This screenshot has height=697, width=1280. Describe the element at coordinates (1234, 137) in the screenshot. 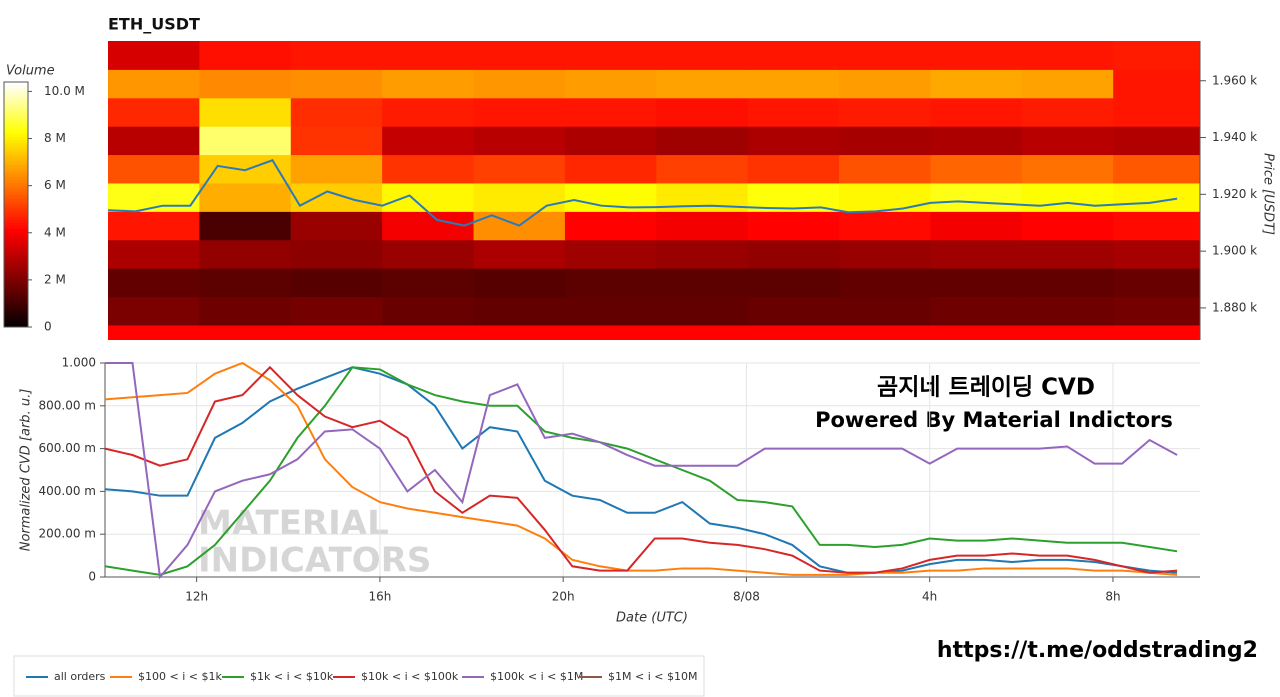

I see `y-tick-label: 1.940 k` at that location.